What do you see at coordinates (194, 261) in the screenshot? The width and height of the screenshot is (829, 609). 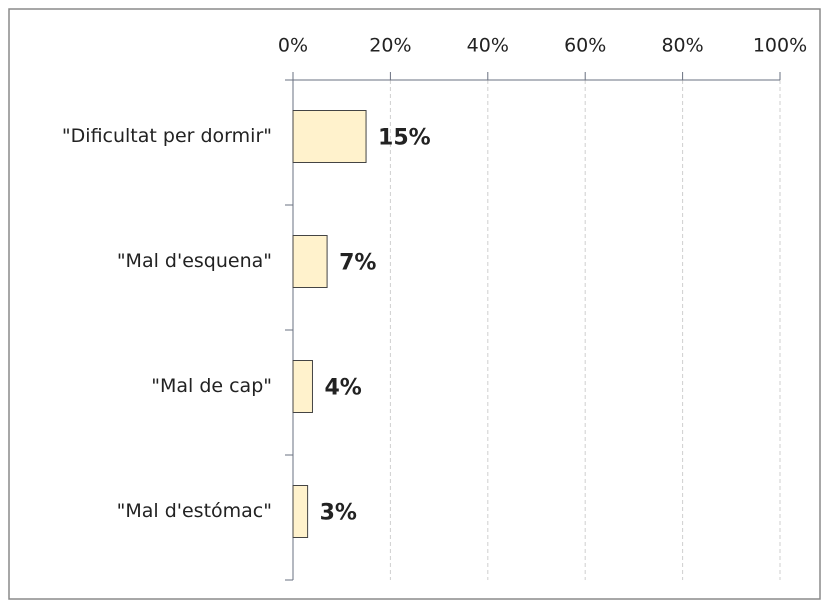 I see `y-tick-label: "Mal d'esquena"` at bounding box center [194, 261].